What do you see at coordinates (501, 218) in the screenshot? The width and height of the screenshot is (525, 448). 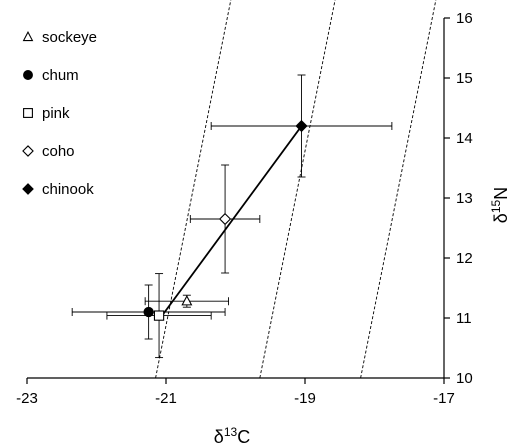 I see `y-axis-label-prefix: δ` at bounding box center [501, 218].